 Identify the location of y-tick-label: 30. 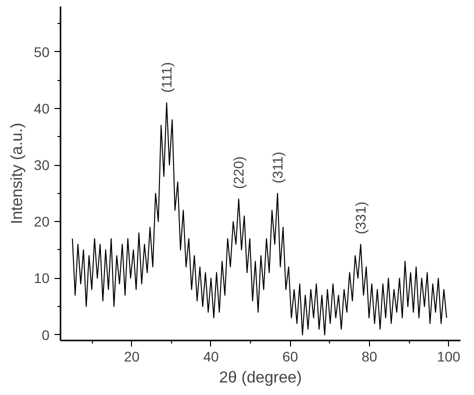
(42, 165).